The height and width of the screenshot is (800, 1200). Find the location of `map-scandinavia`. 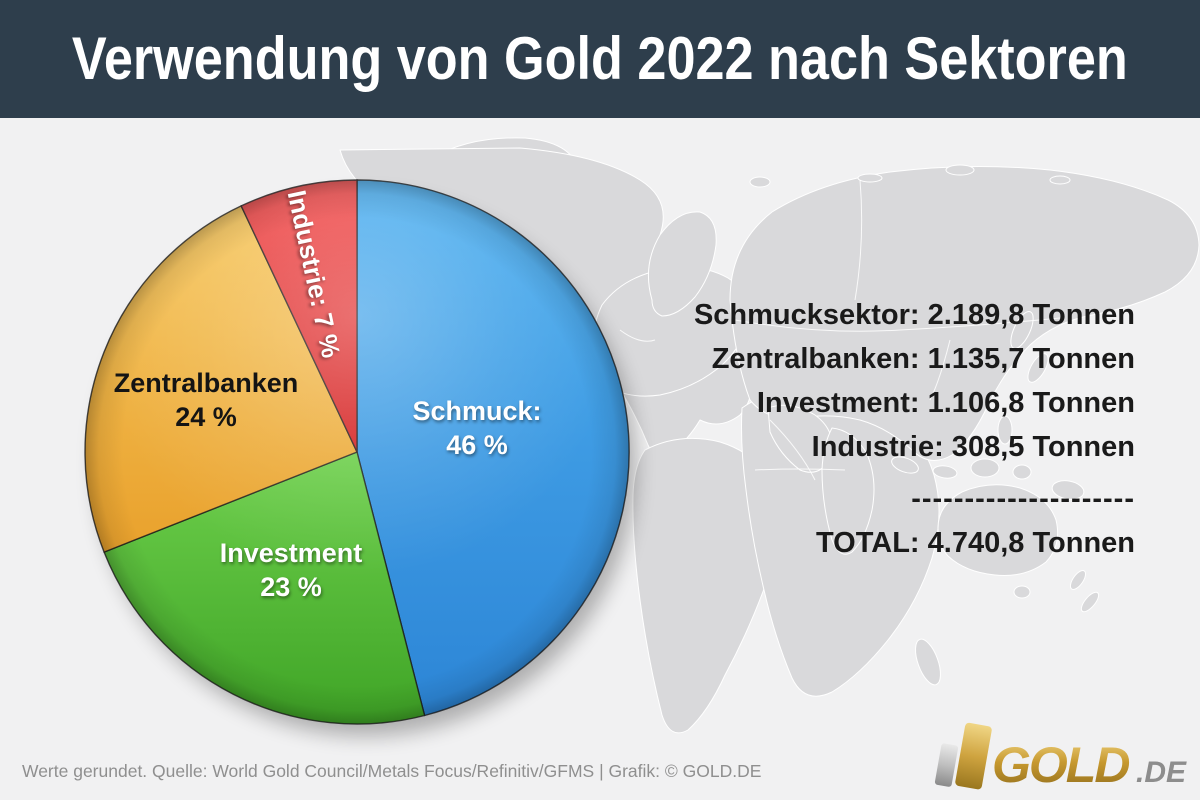

map-scandinavia is located at coordinates (682, 264).